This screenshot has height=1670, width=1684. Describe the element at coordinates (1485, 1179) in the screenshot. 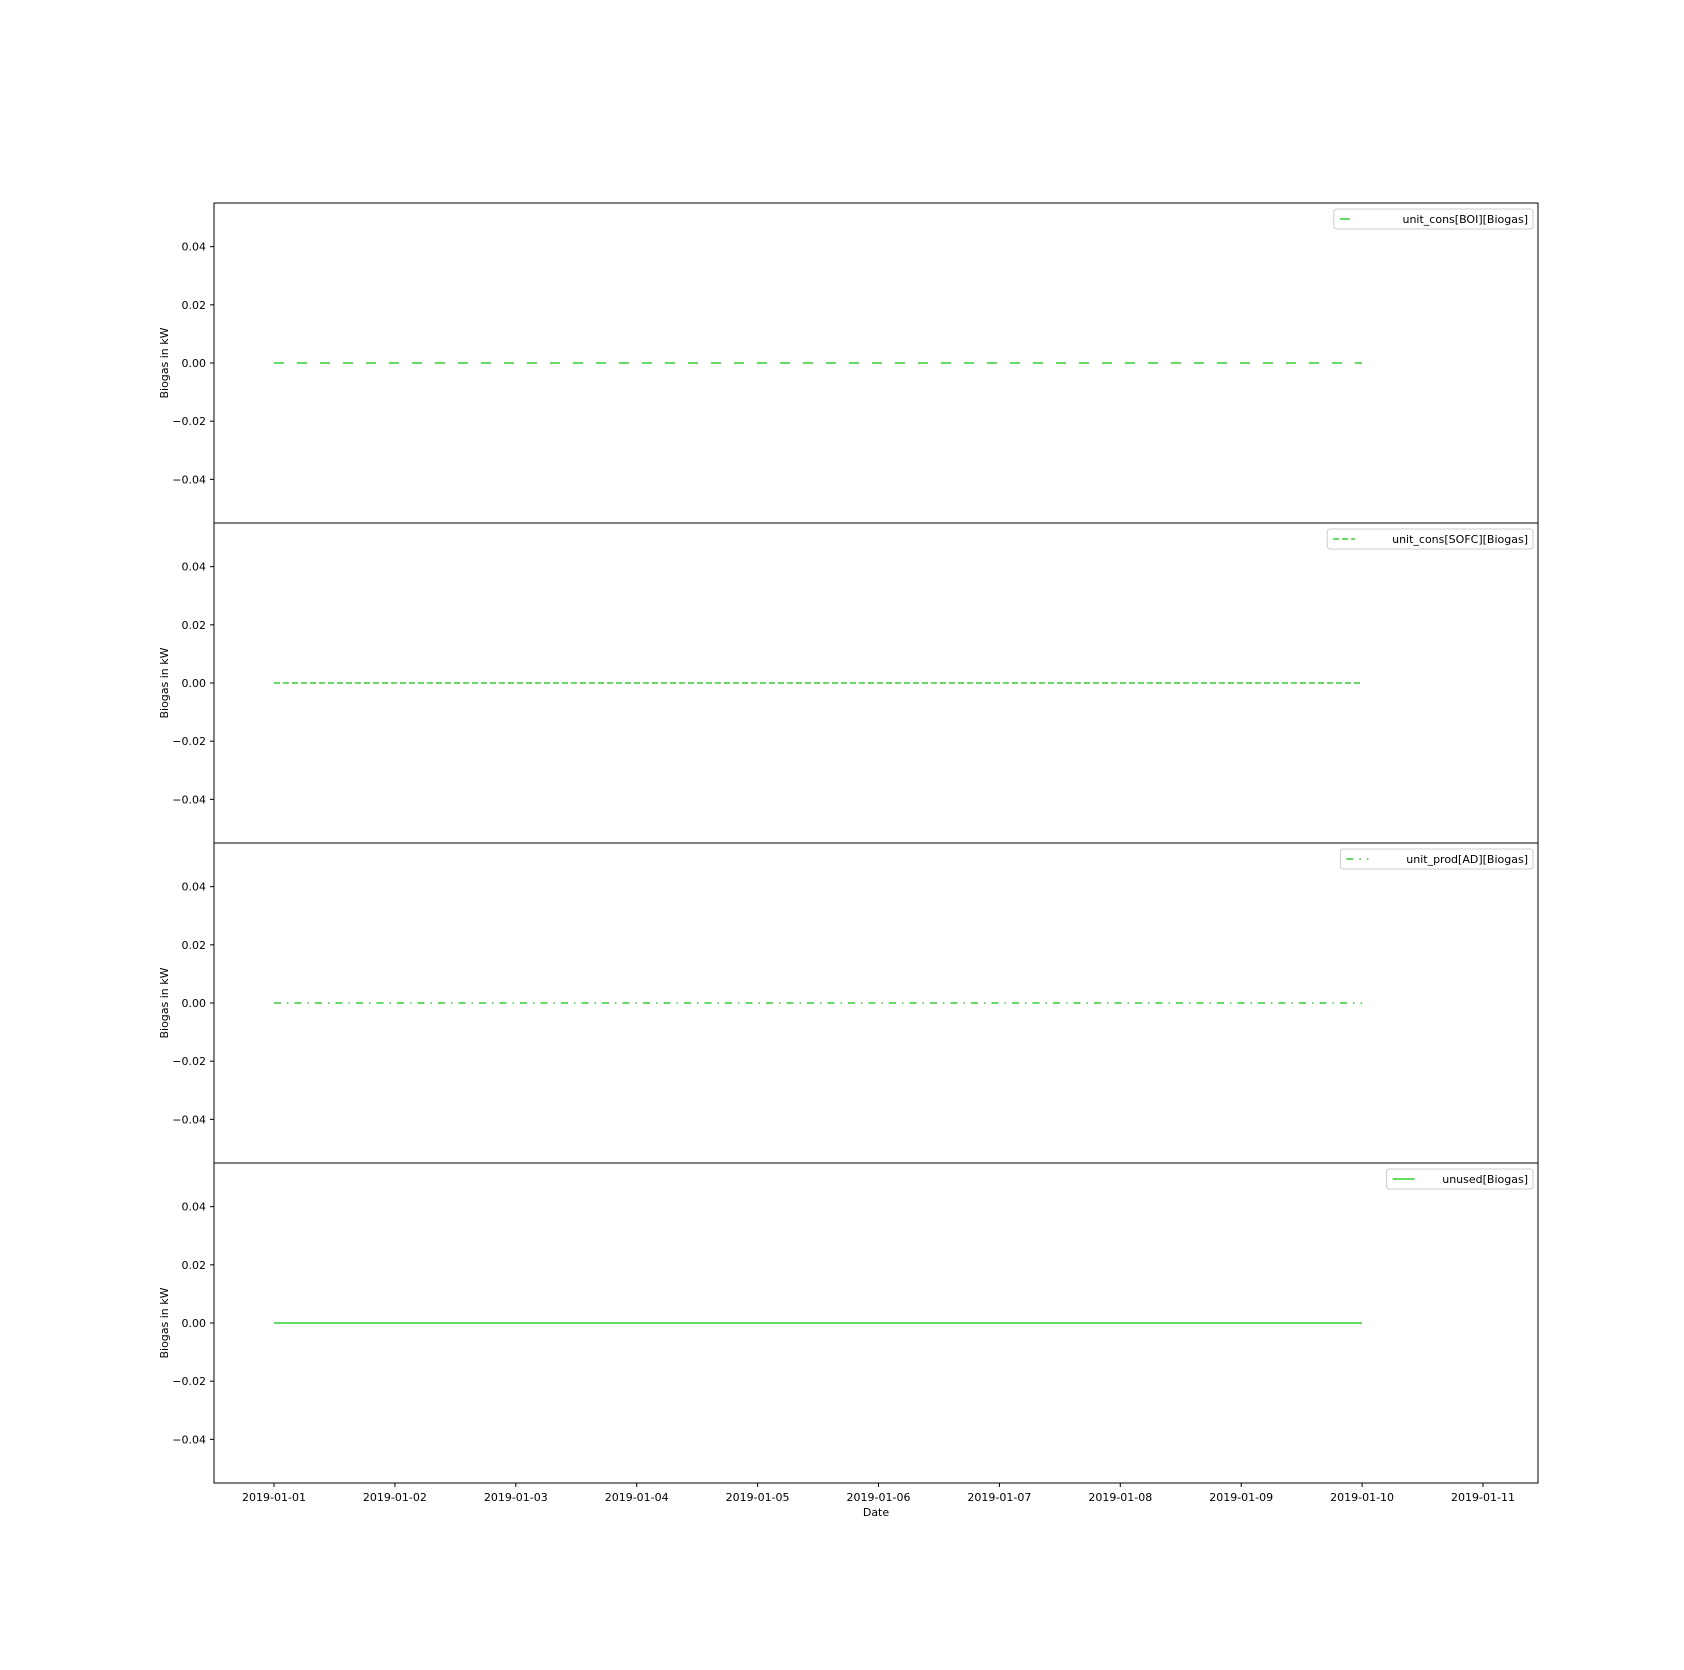

I see `legend-label: unused[Biogas]` at that location.